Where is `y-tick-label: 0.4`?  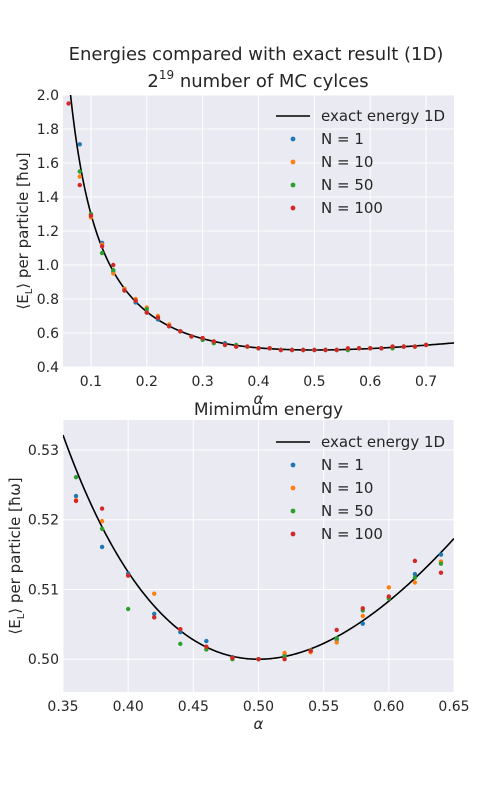
y-tick-label: 0.4 is located at coordinates (48, 368).